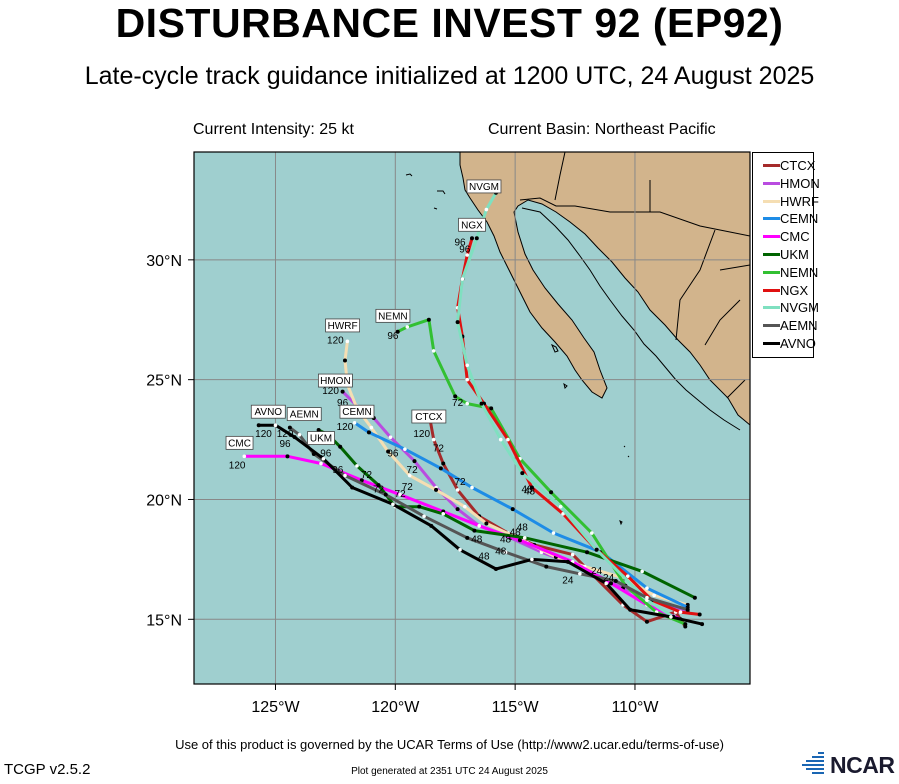 This screenshot has height=784, width=899. What do you see at coordinates (47, 769) in the screenshot?
I see `version-label: TCGP v2.5.2` at bounding box center [47, 769].